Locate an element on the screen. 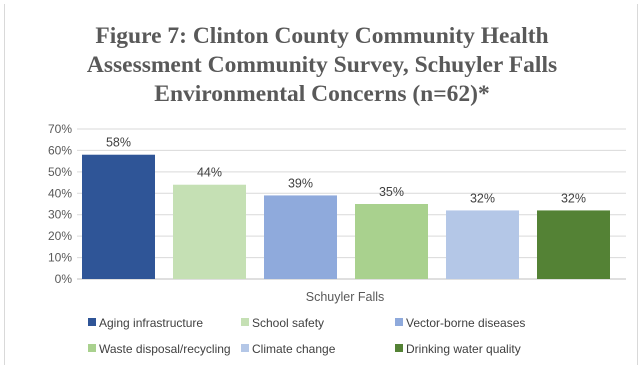 The height and width of the screenshot is (369, 644). y-tick-label: 10% is located at coordinates (60, 258).